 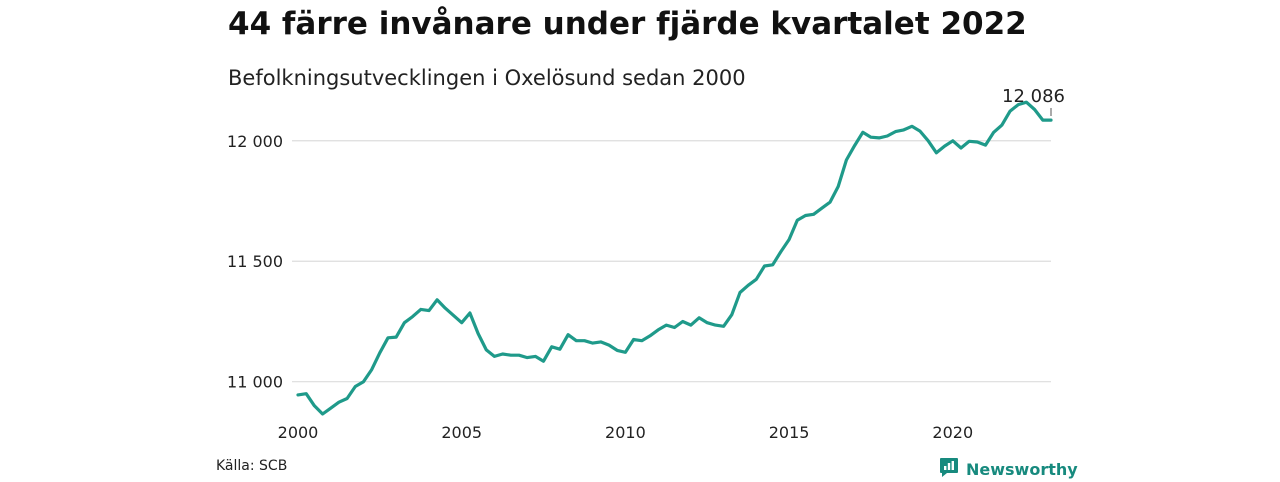 What do you see at coordinates (949, 469) in the screenshot?
I see `newsworthy-logo-icon` at bounding box center [949, 469].